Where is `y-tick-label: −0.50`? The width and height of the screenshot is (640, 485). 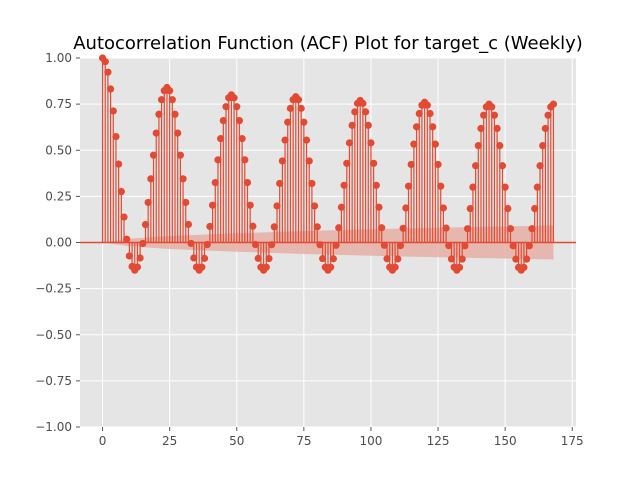
y-tick-label: −0.50 is located at coordinates (53, 335).